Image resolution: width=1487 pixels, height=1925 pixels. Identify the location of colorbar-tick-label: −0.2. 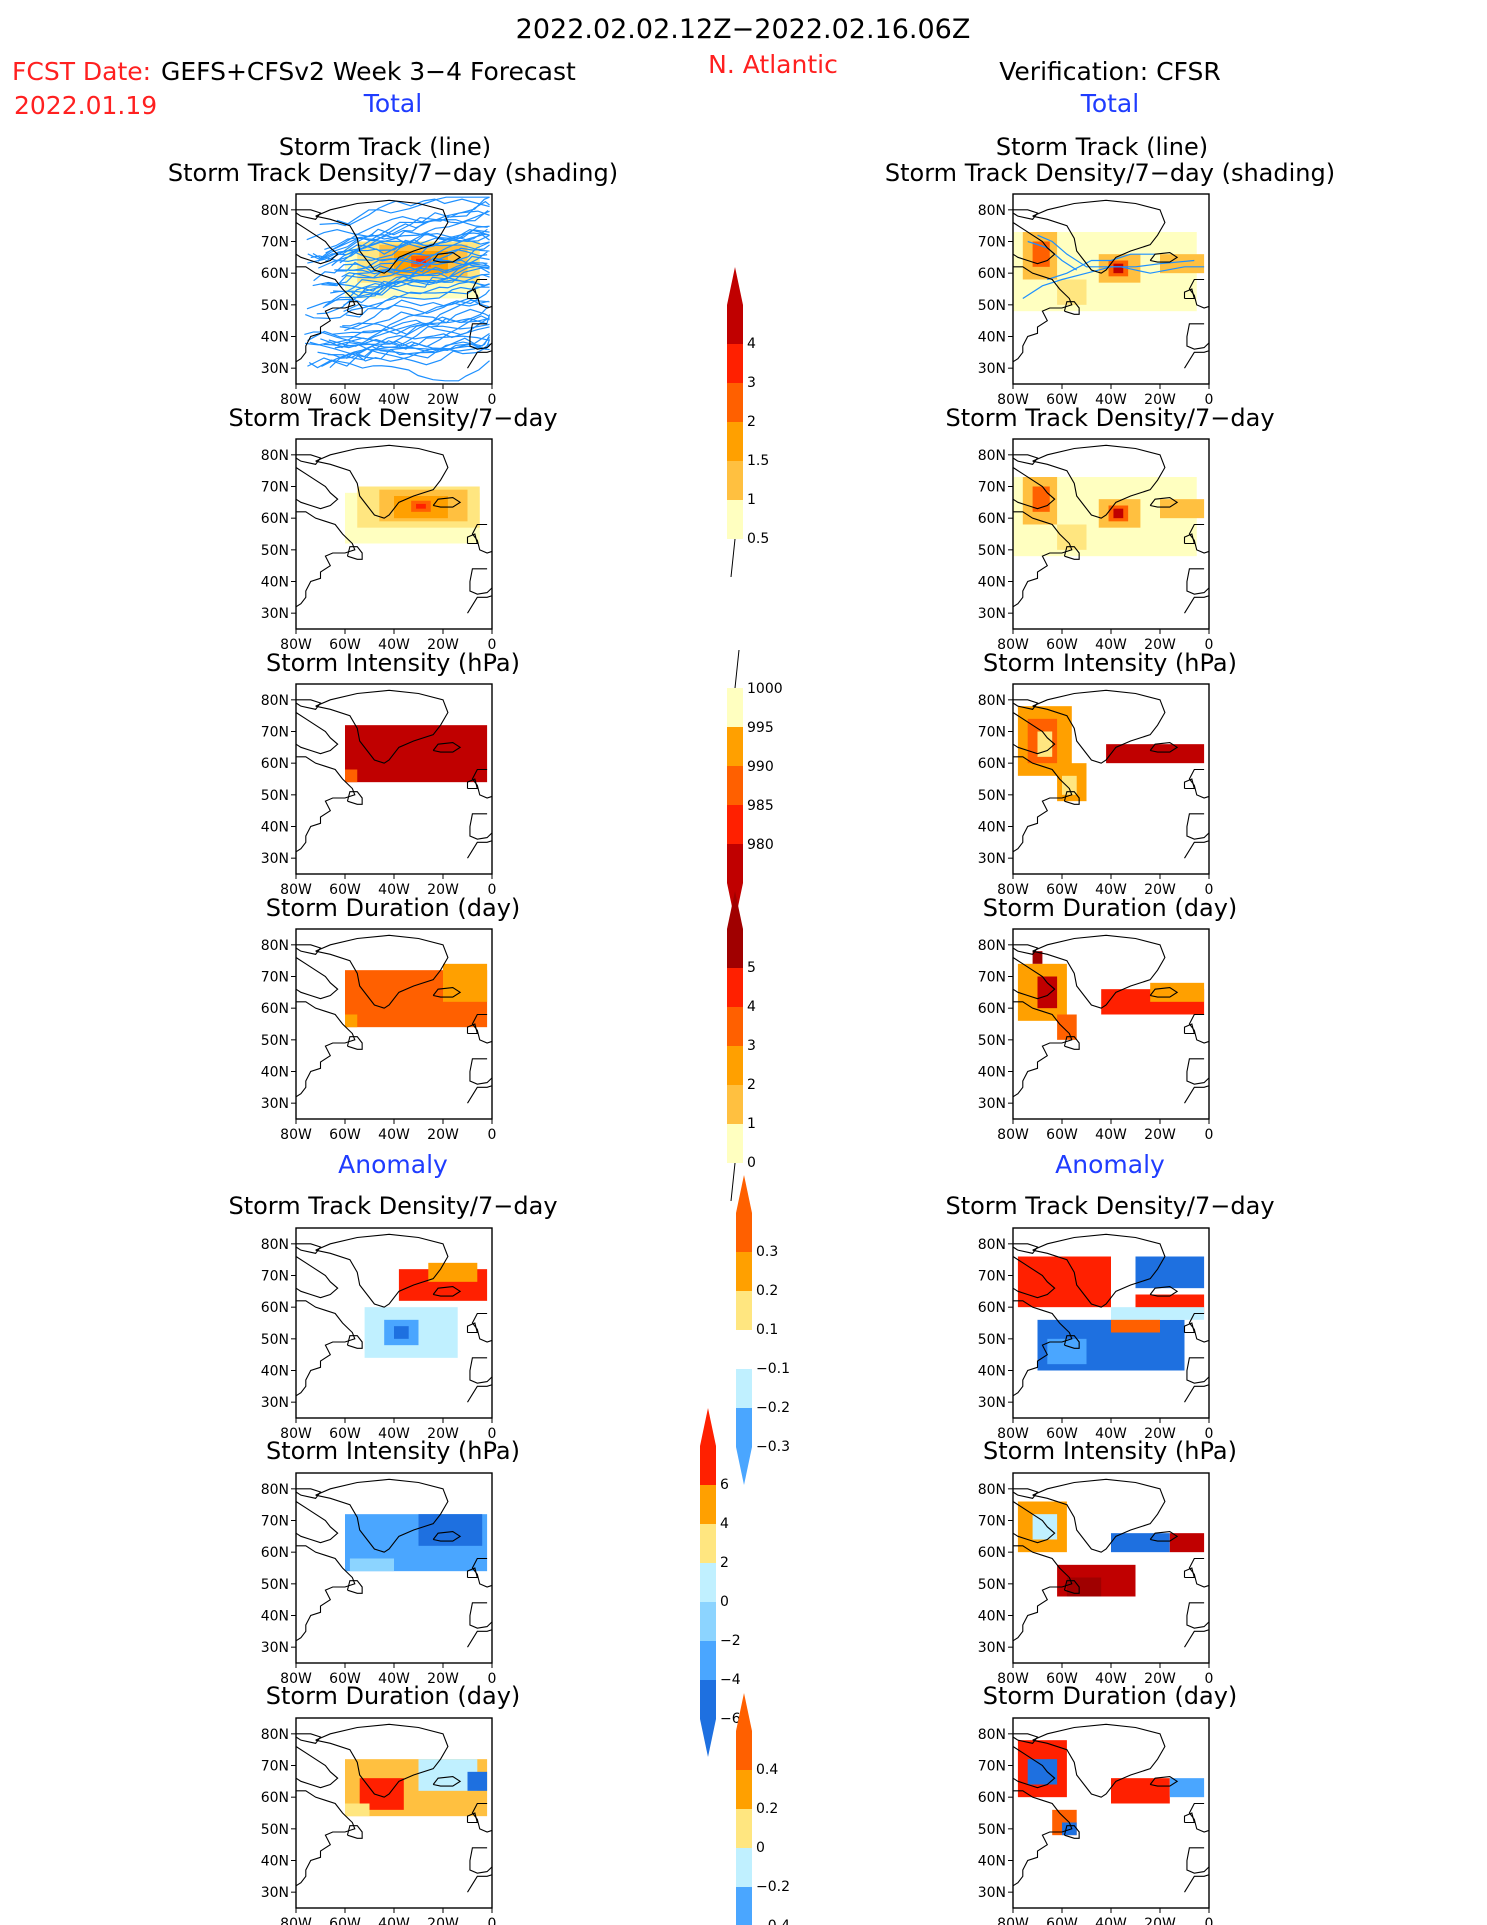
(773, 1408).